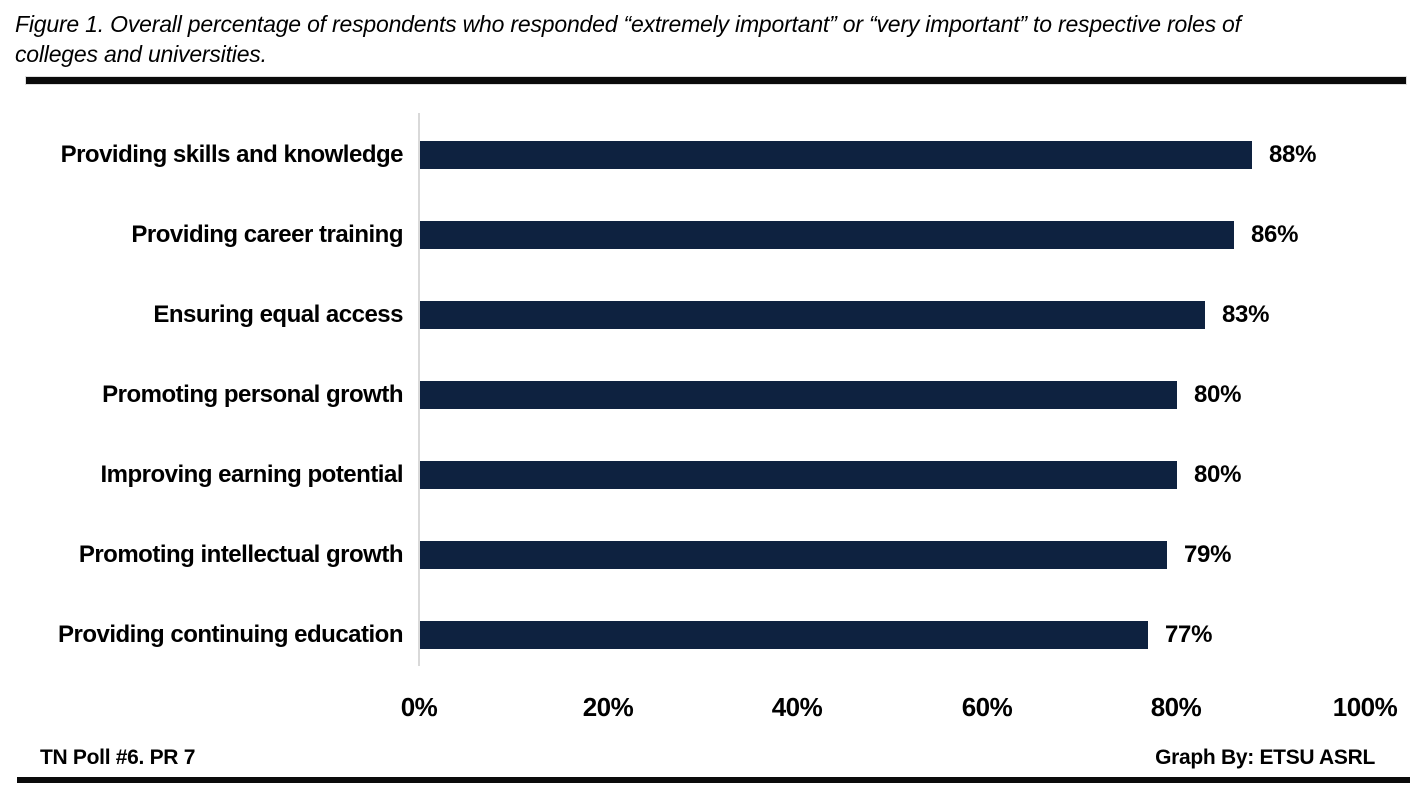 The height and width of the screenshot is (800, 1426). Describe the element at coordinates (1176, 707) in the screenshot. I see `x-tick-label: 80%` at that location.